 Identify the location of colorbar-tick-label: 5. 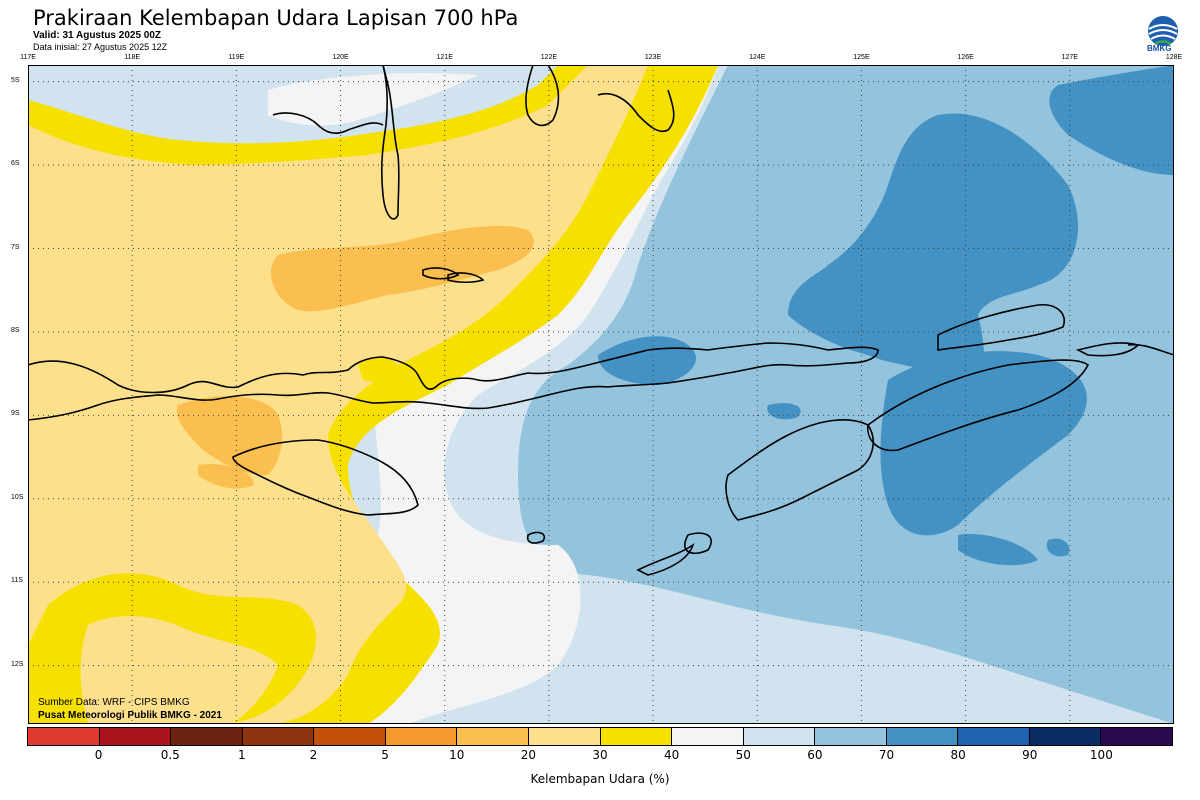
(385, 755).